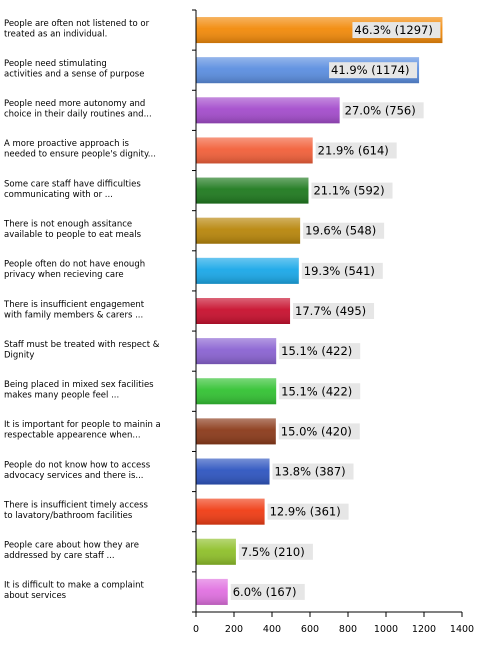 This screenshot has width=480, height=645. I want to click on category-label: There is insufficient timely access, so click(76, 505).